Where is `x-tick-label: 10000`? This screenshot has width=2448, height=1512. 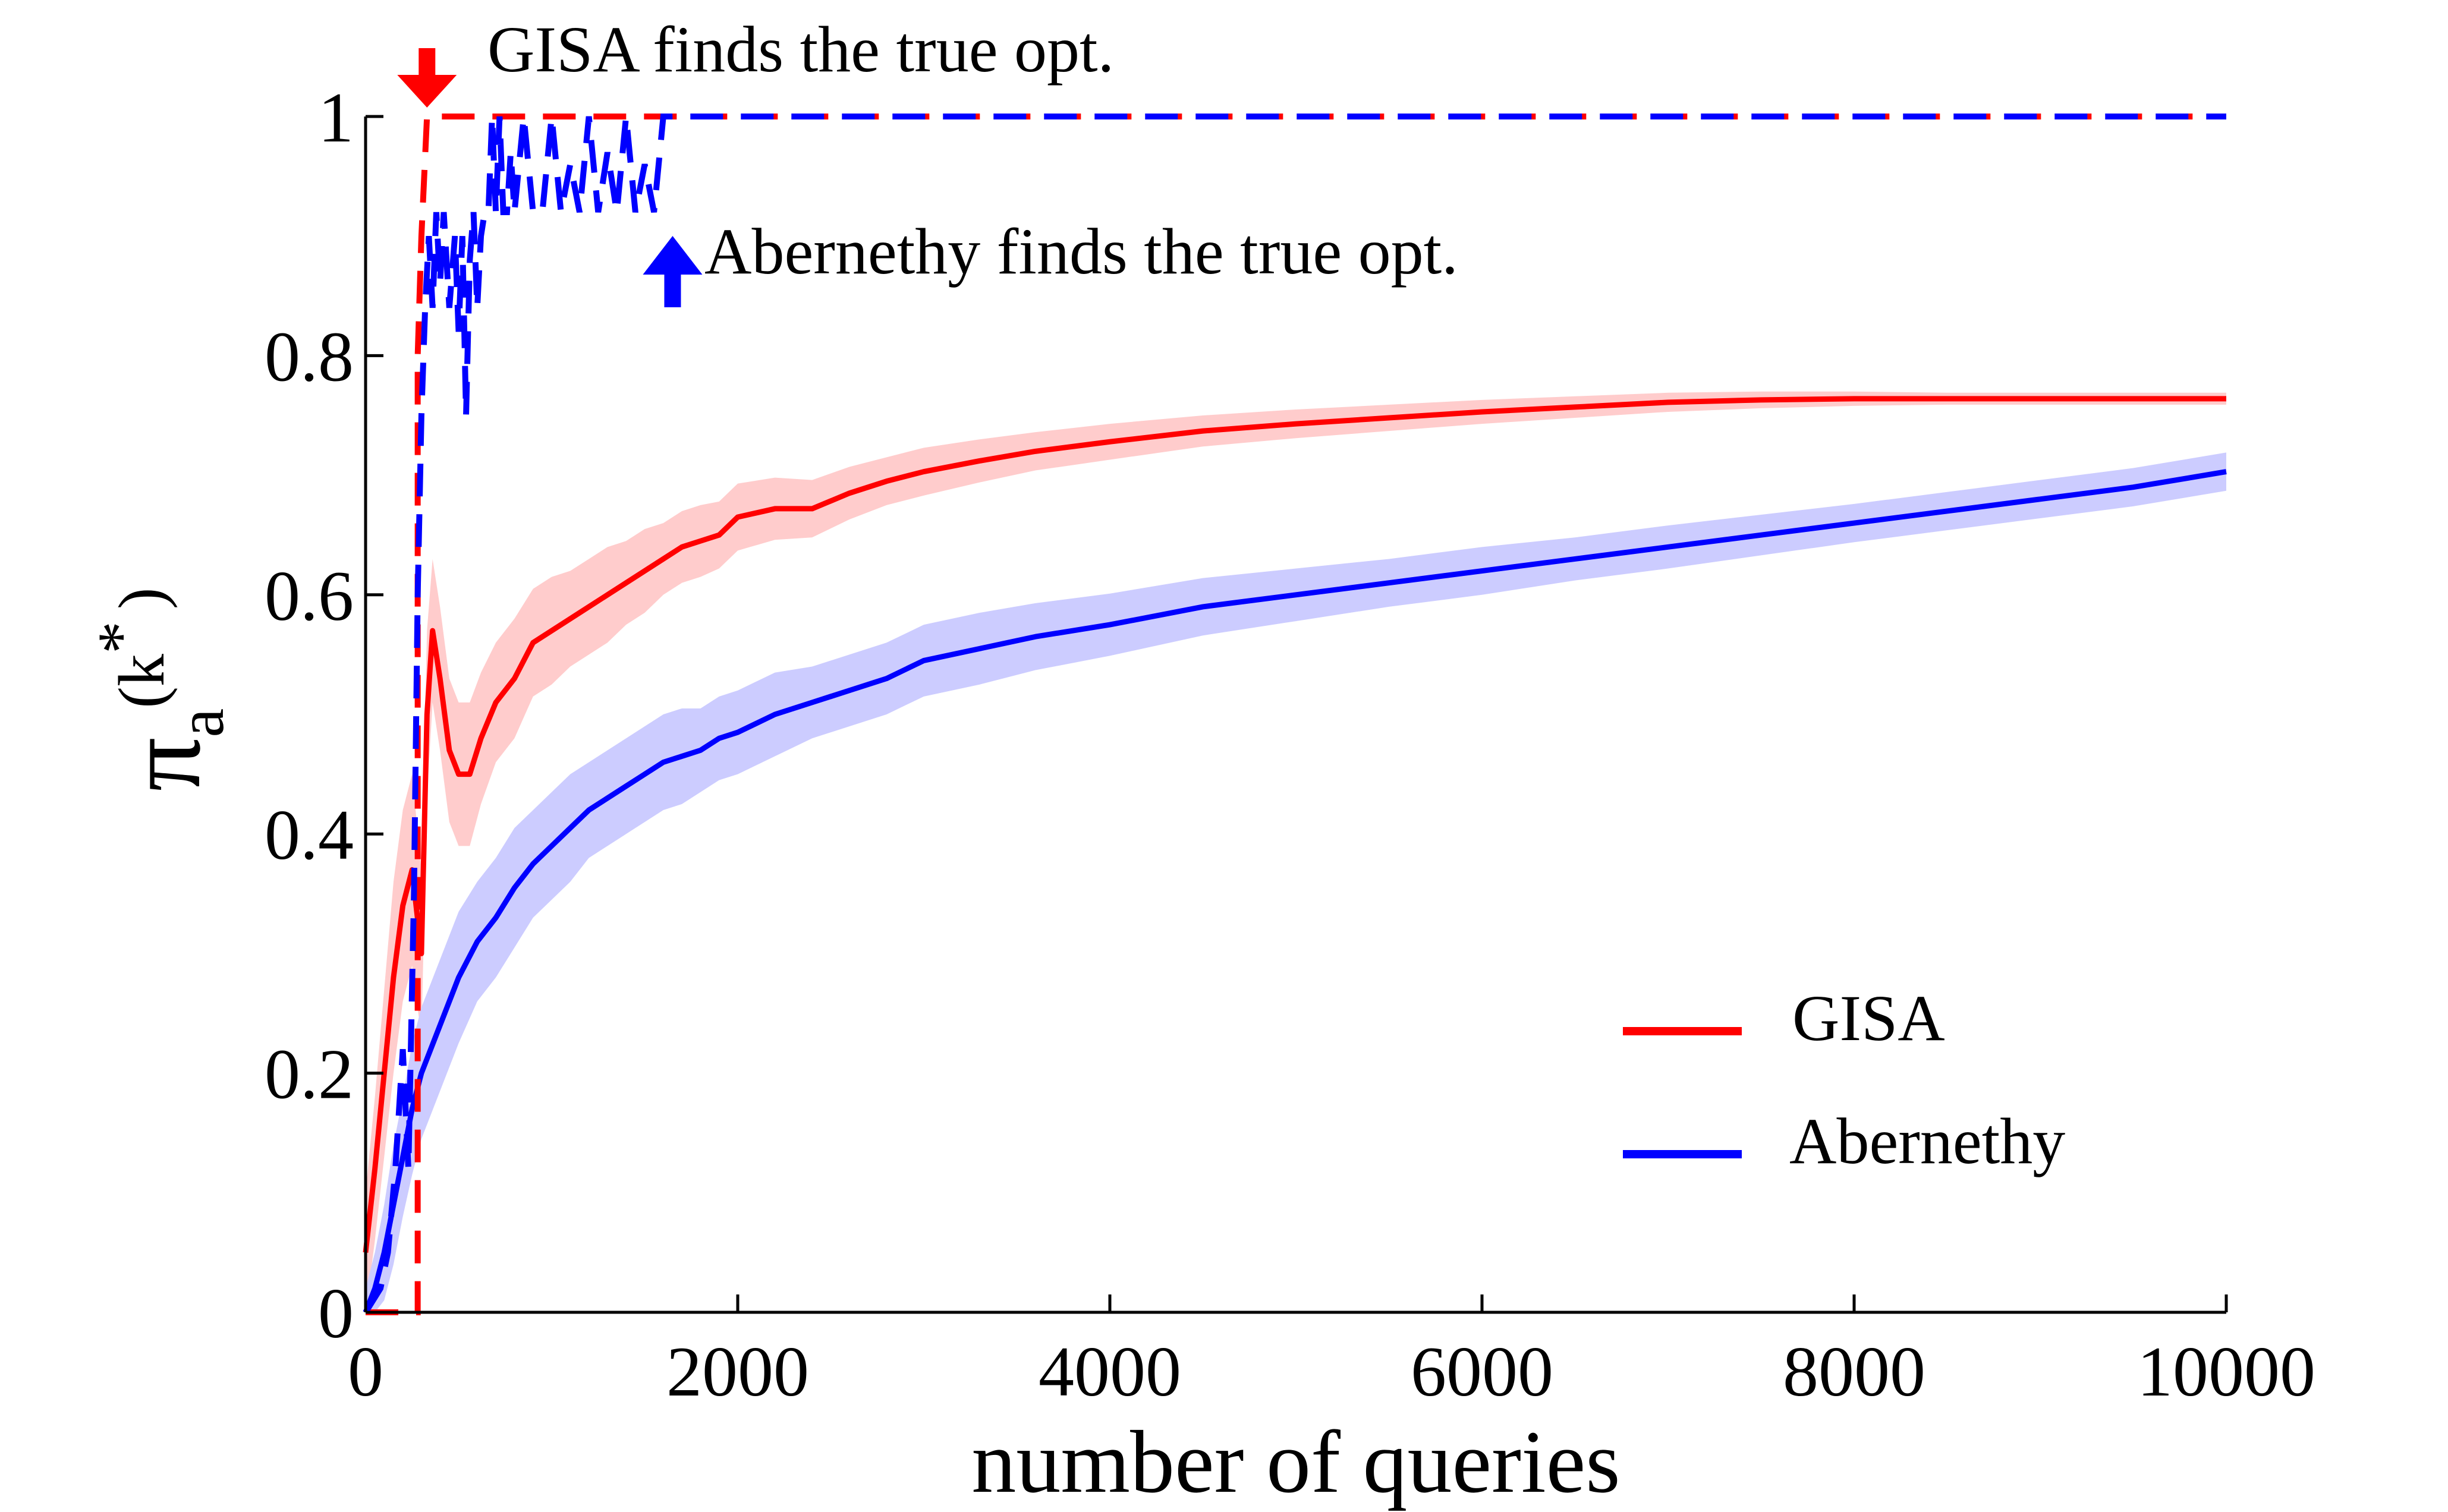 x-tick-label: 10000 is located at coordinates (2226, 1371).